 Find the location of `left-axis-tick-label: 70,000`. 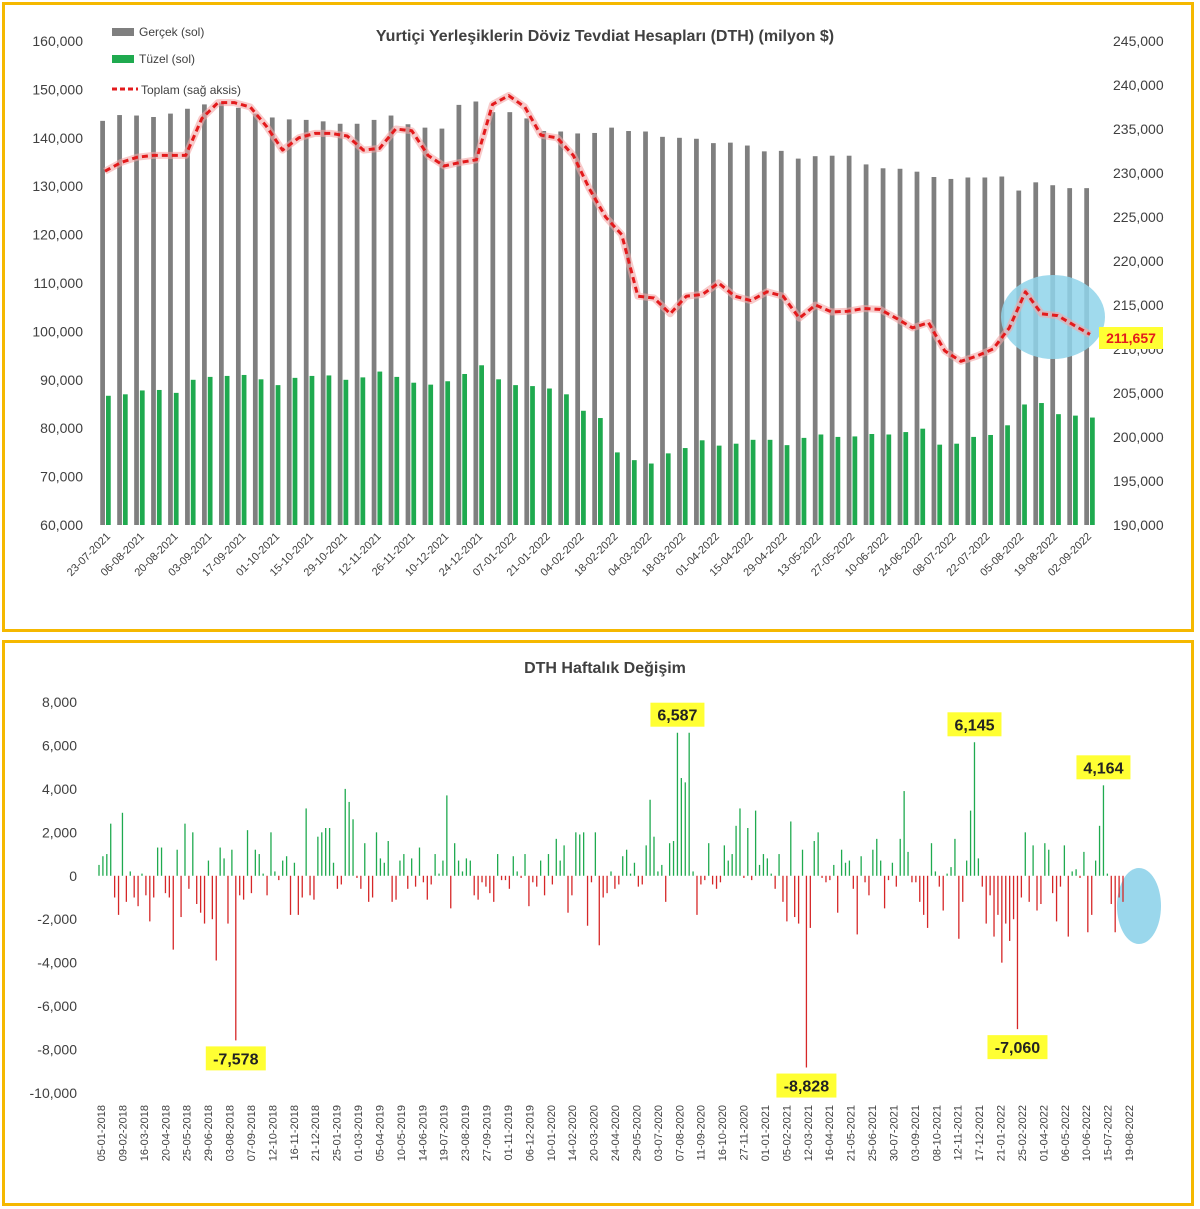

left-axis-tick-label: 70,000 is located at coordinates (61, 477).